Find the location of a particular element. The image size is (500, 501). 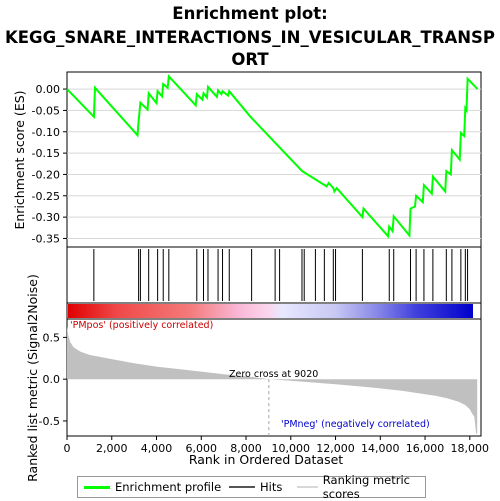

x-tick-label: 10,000 is located at coordinates (291, 448).